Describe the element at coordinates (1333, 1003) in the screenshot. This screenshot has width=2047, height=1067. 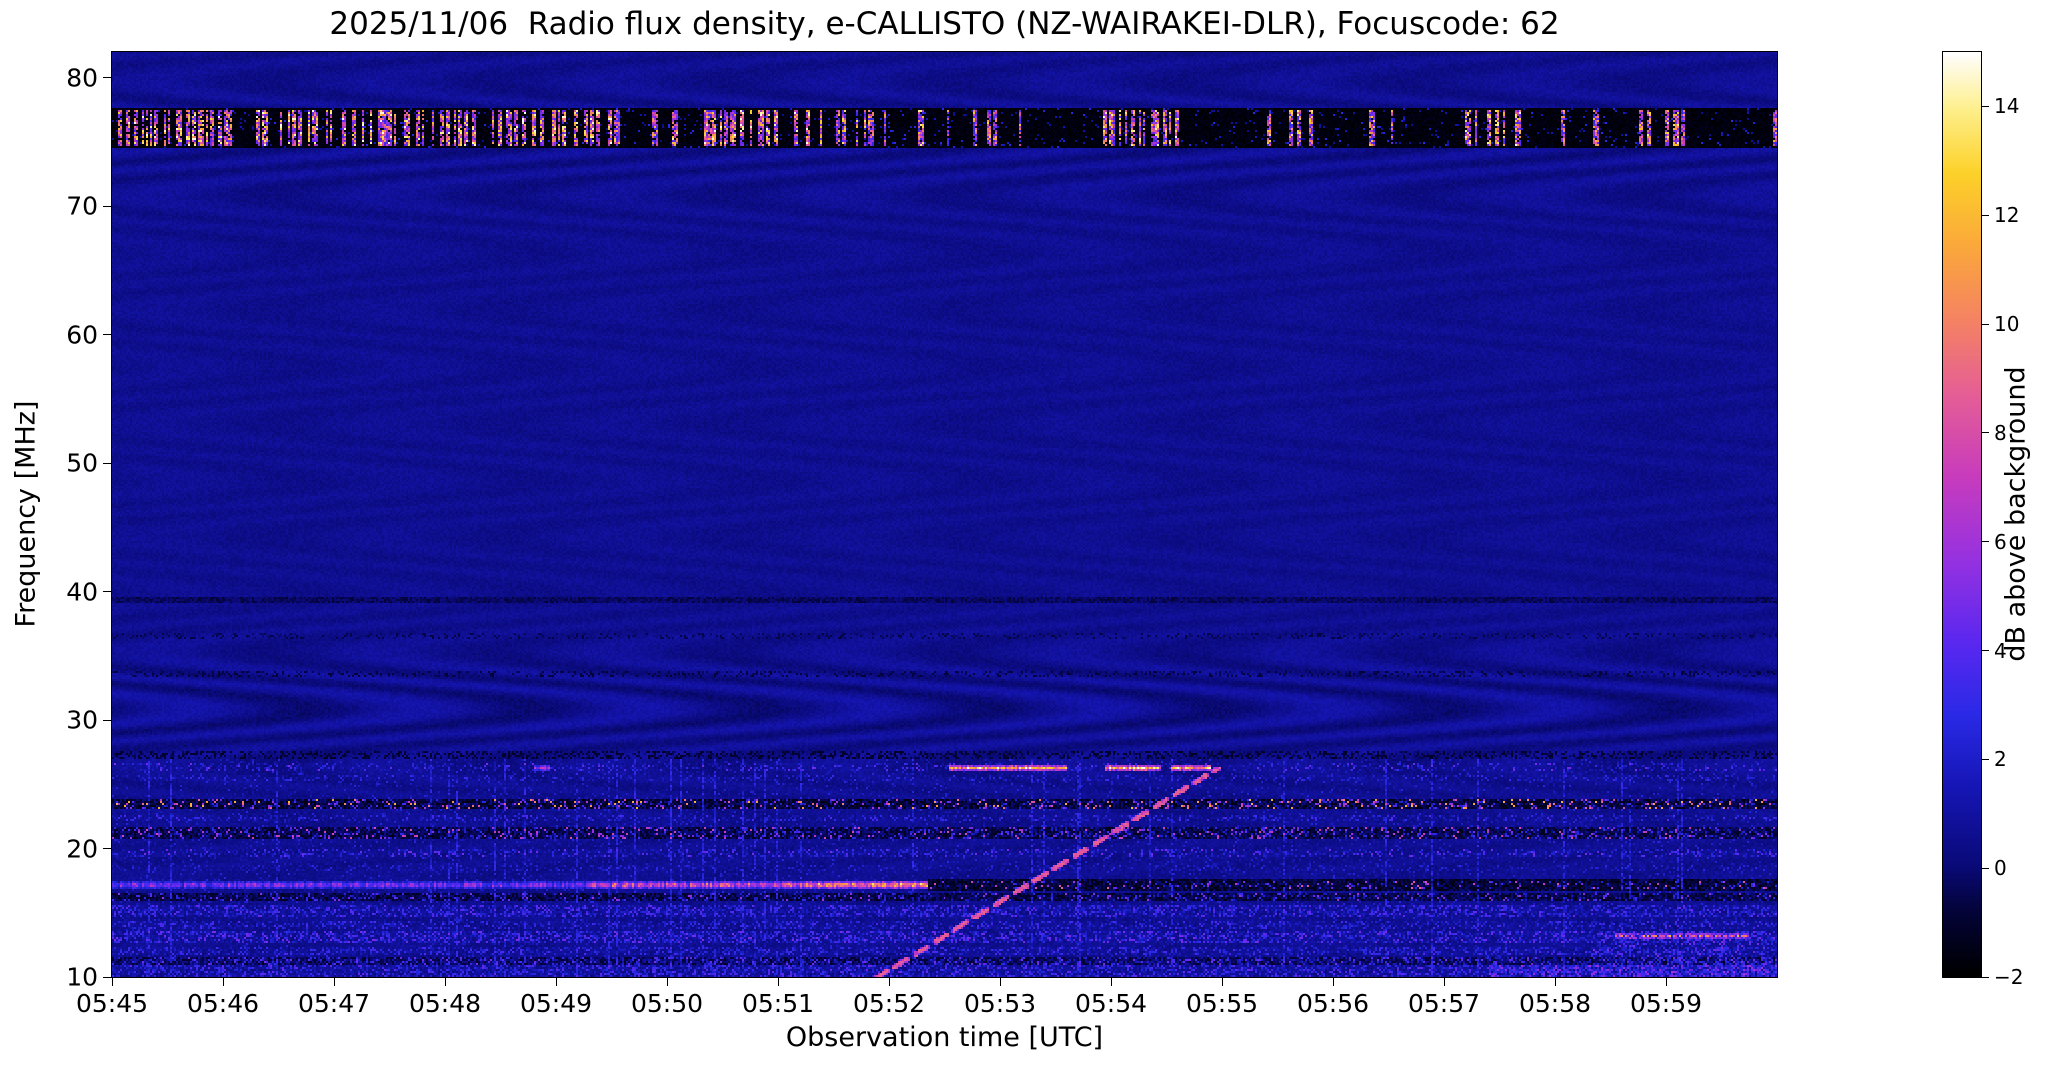
I see `x-tick-label: 05:56` at that location.